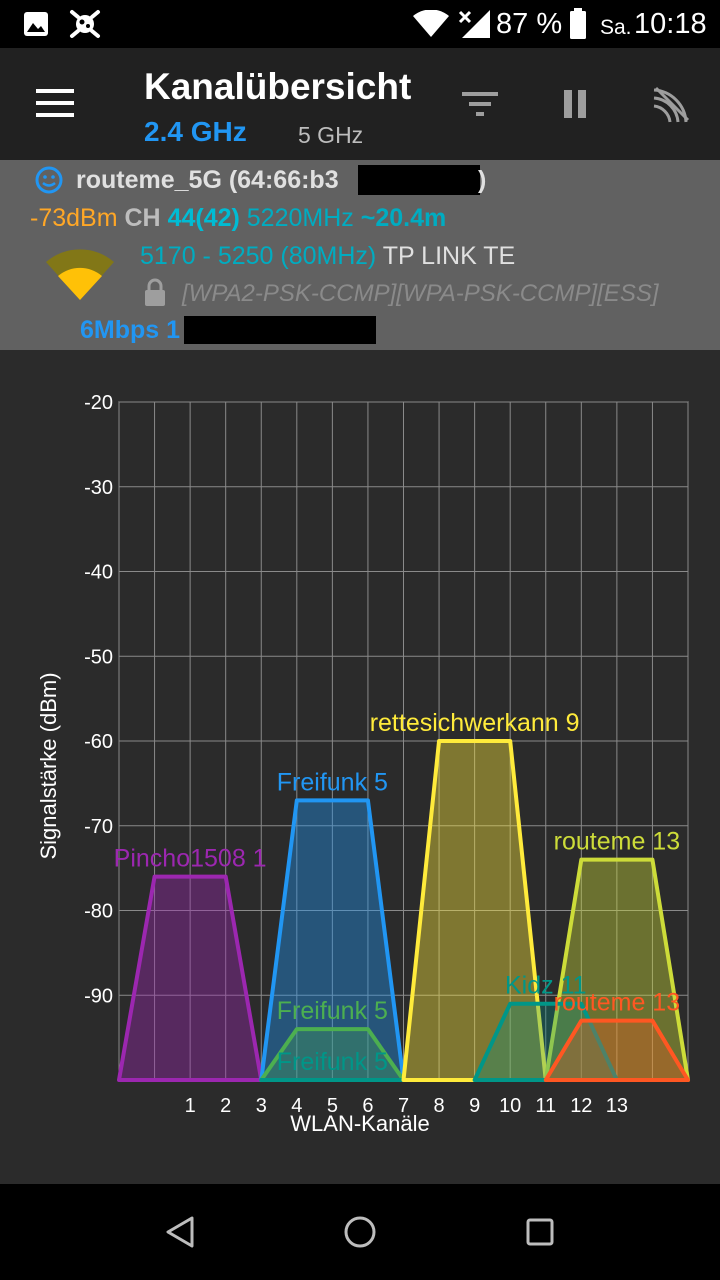 The image size is (720, 1280). What do you see at coordinates (278, 86) in the screenshot?
I see `page-title: Kanalübersicht` at bounding box center [278, 86].